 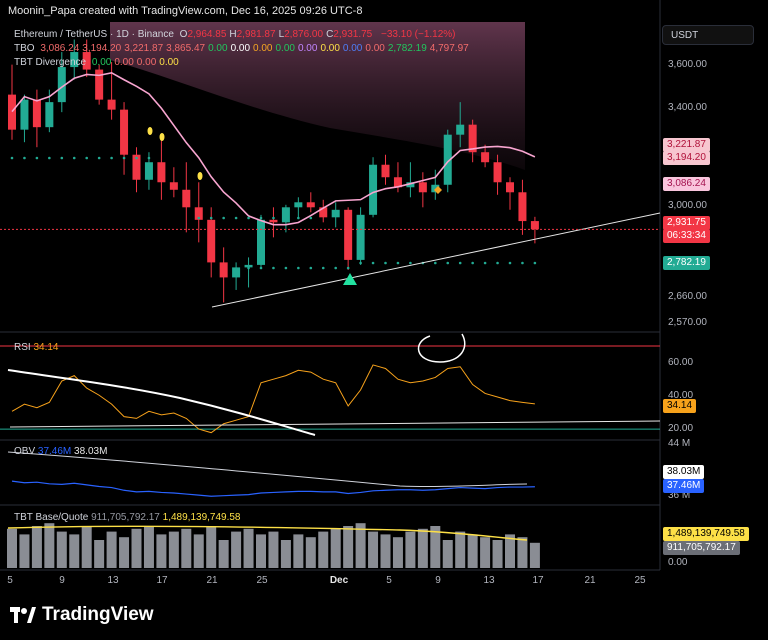 What do you see at coordinates (679, 495) in the screenshot?
I see `obv-tick: 36 M` at bounding box center [679, 495].